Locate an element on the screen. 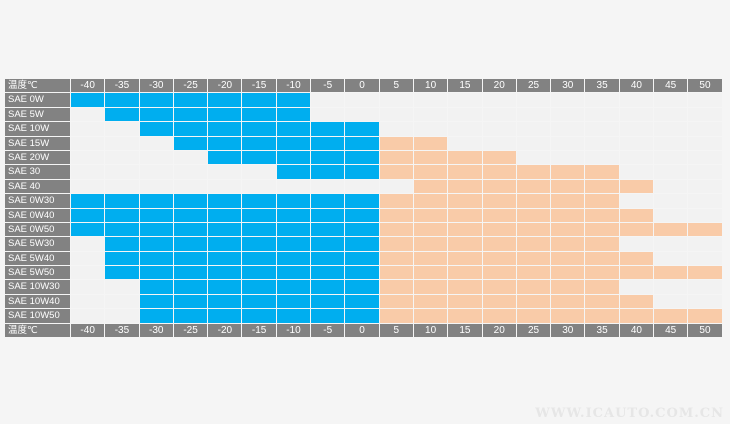  bottom-temperature-tick: 45 is located at coordinates (671, 331).